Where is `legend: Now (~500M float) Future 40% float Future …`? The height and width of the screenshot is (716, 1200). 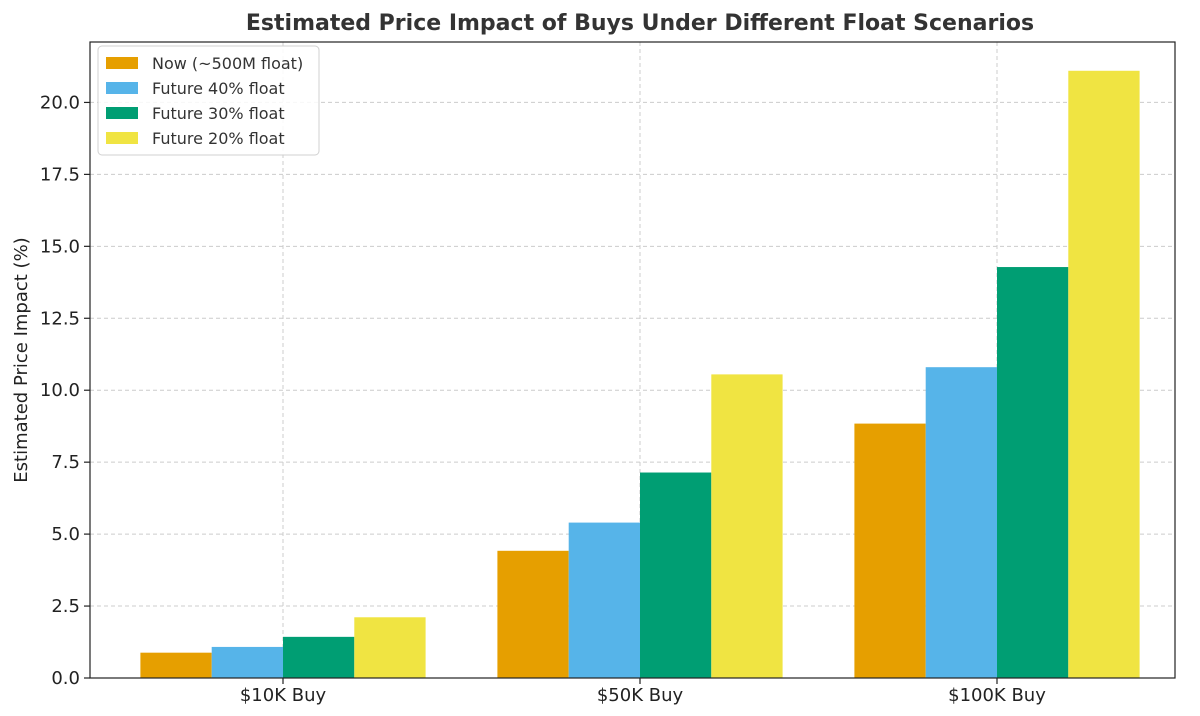
legend: Now (~500M float) Future 40% float Future … is located at coordinates (208, 100).